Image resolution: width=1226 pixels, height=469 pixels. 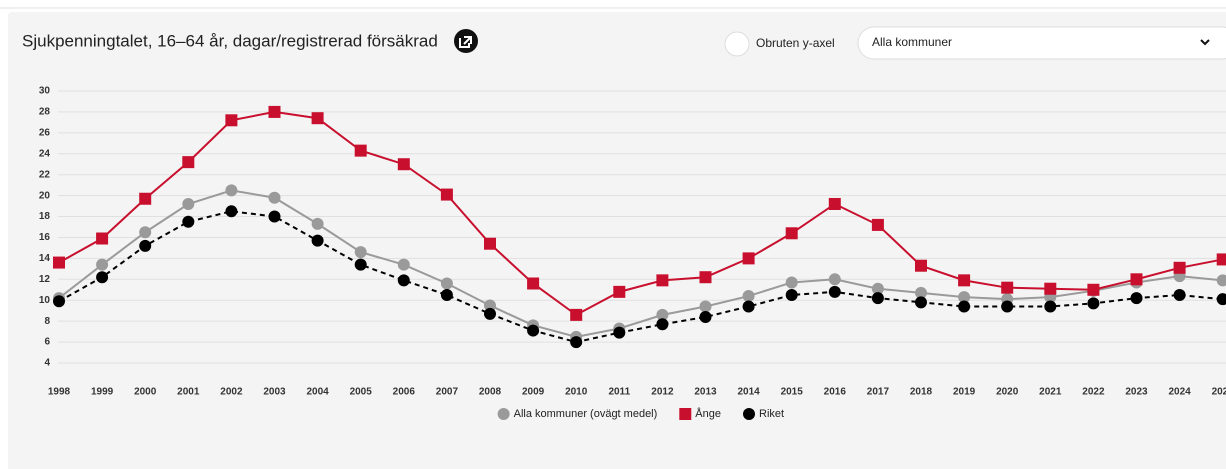 I want to click on y-tick-label: 4, so click(x=47, y=363).